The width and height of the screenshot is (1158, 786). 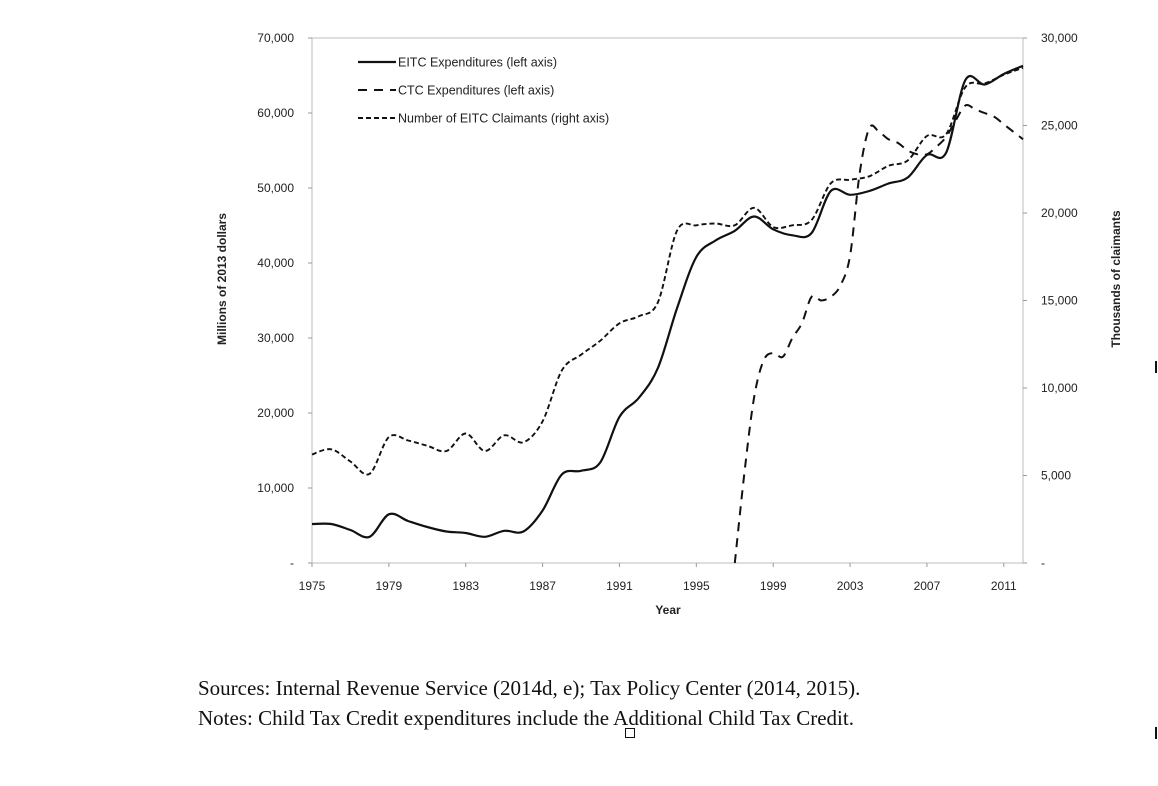 I want to click on x-tick-label: 1983, so click(x=465, y=586).